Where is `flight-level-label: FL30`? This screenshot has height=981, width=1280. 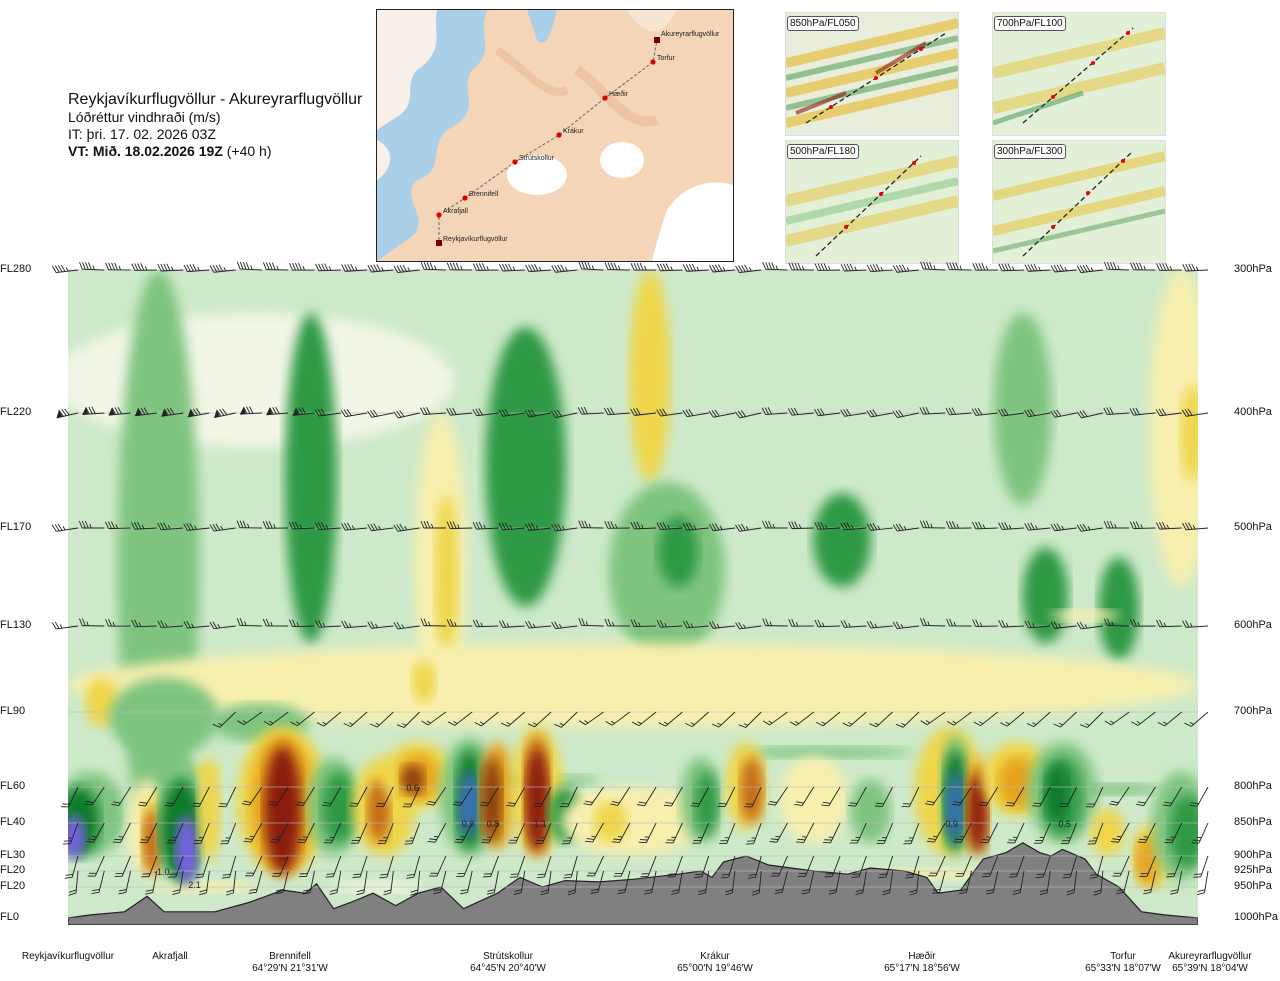
flight-level-label: FL30 is located at coordinates (13, 855).